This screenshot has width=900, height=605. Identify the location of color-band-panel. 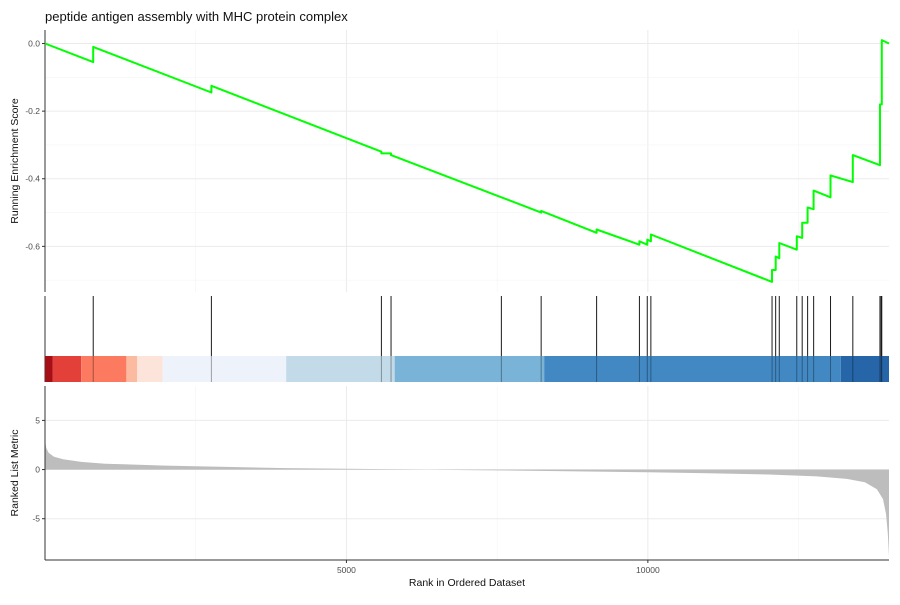
(467, 369).